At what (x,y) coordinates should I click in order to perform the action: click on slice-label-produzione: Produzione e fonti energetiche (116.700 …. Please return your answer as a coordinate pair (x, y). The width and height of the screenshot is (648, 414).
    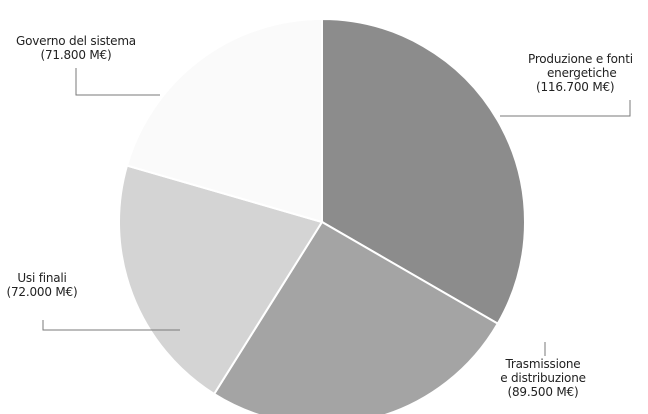
    Looking at the image, I should click on (580, 73).